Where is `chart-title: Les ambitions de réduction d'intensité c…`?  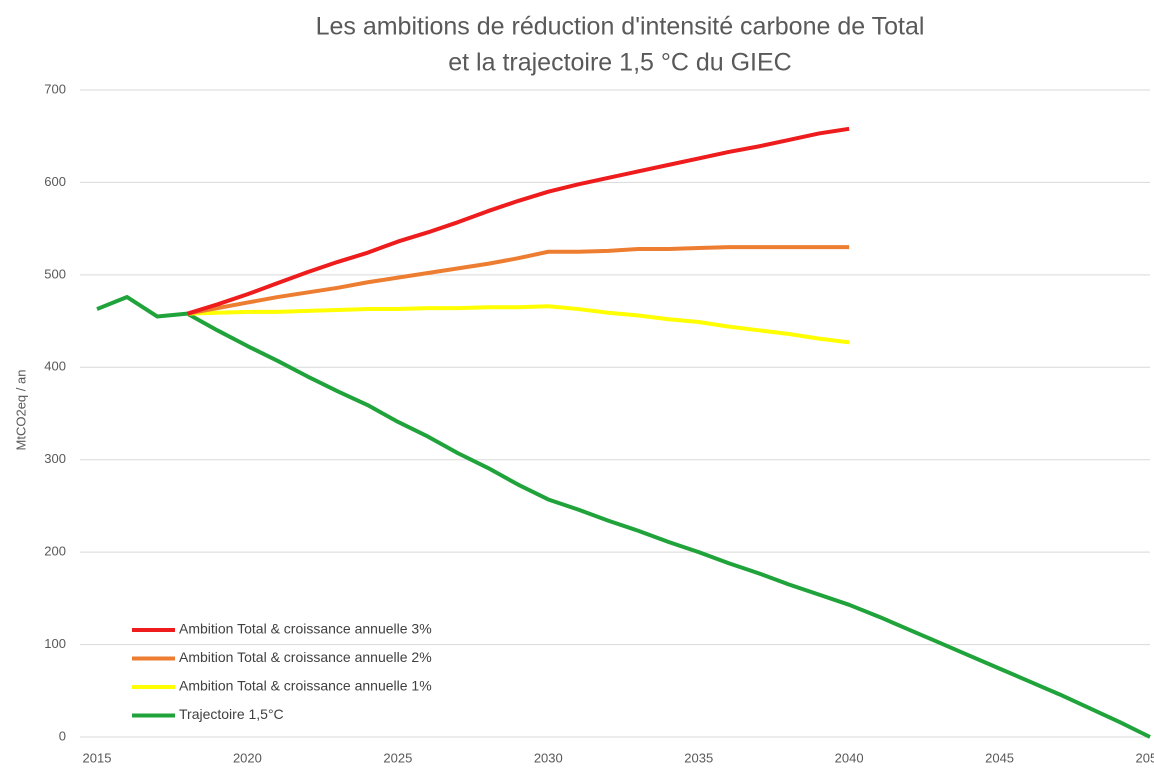
chart-title: Les ambitions de réduction d'intensité c… is located at coordinates (620, 27).